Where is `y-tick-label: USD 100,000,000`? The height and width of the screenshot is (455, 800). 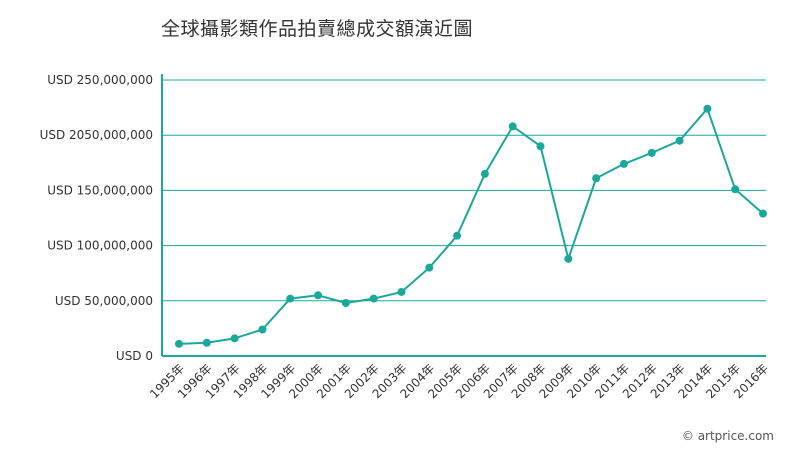
y-tick-label: USD 100,000,000 is located at coordinates (100, 246).